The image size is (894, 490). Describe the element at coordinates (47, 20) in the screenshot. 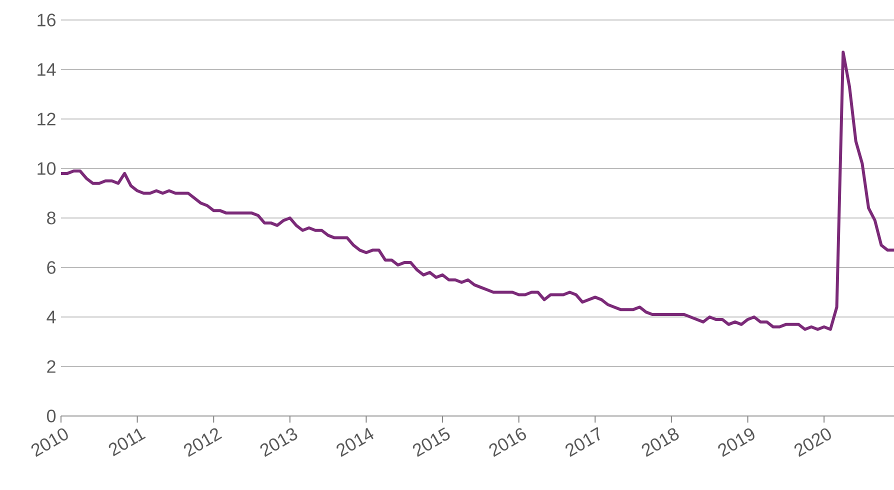

I see `y-tick-label: 16` at that location.